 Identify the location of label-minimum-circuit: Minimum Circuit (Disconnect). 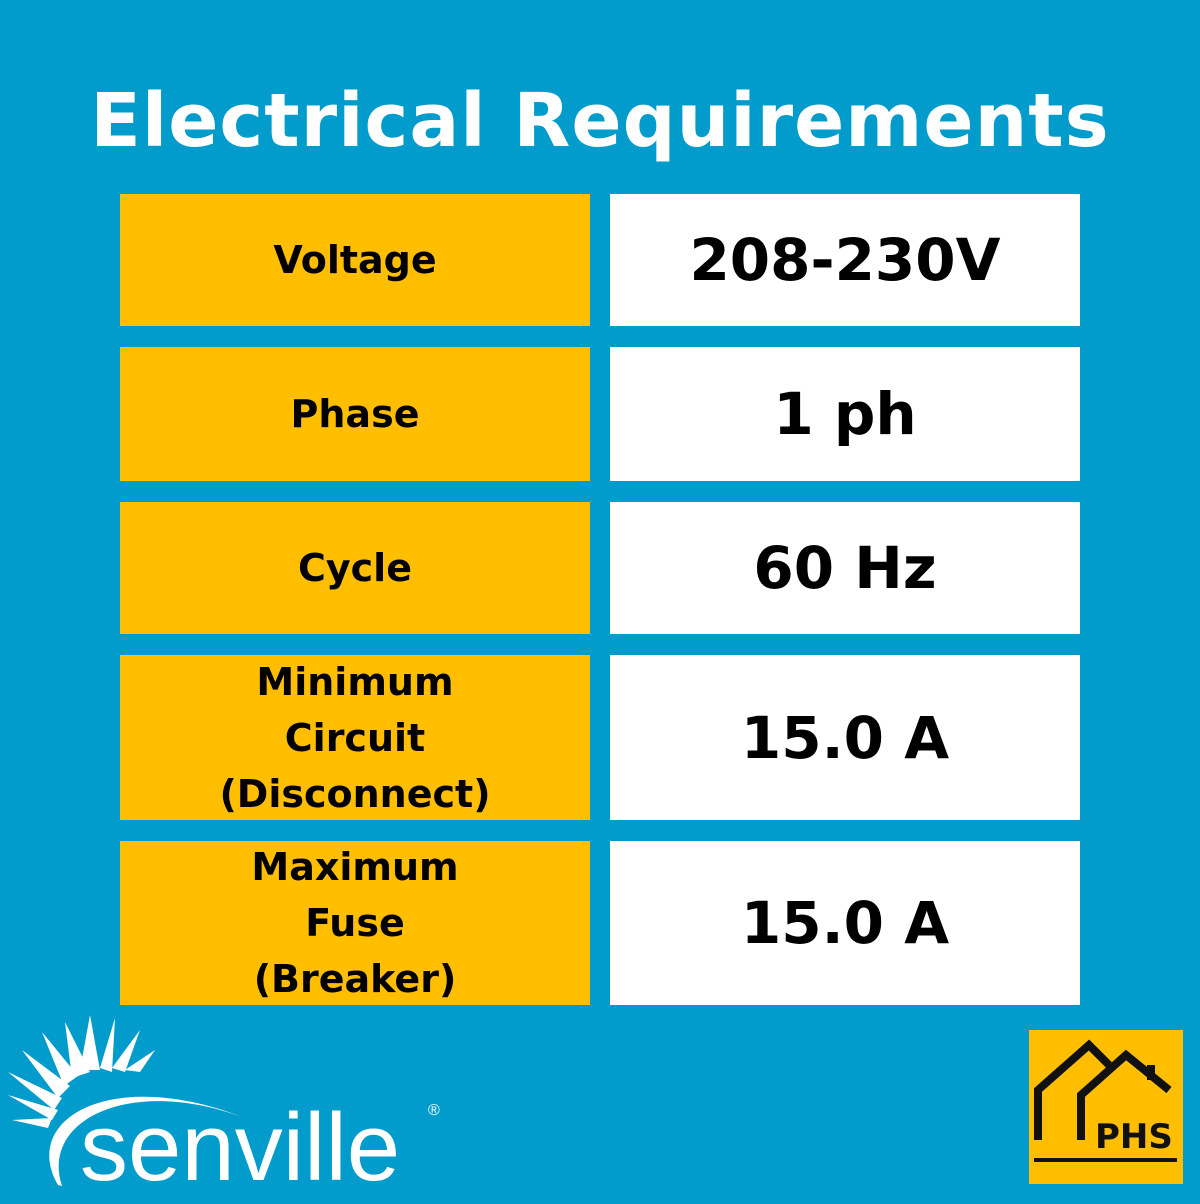
(355, 737).